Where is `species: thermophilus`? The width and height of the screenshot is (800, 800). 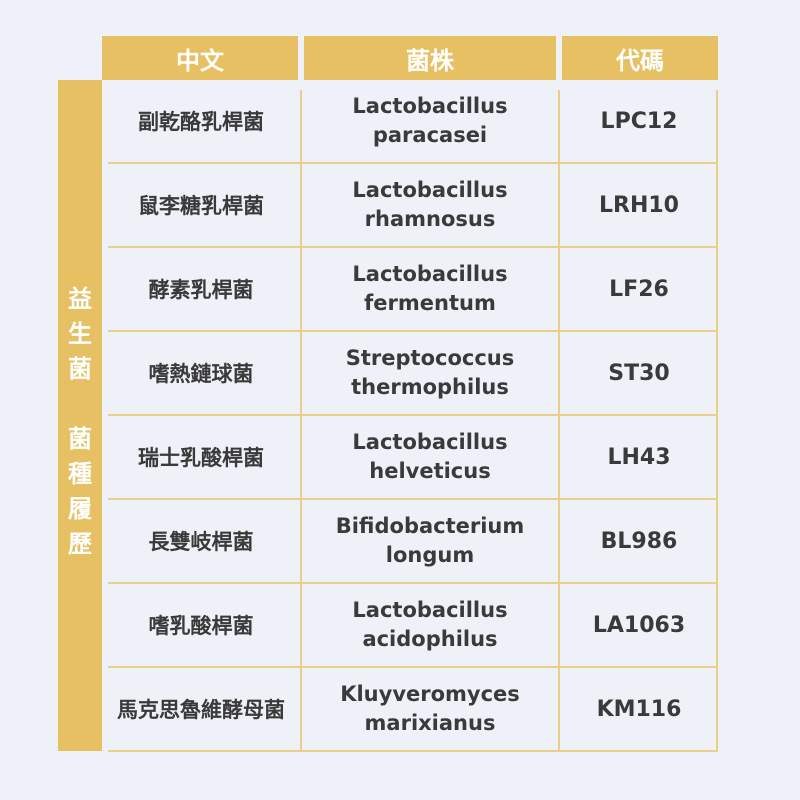
species: thermophilus is located at coordinates (430, 387).